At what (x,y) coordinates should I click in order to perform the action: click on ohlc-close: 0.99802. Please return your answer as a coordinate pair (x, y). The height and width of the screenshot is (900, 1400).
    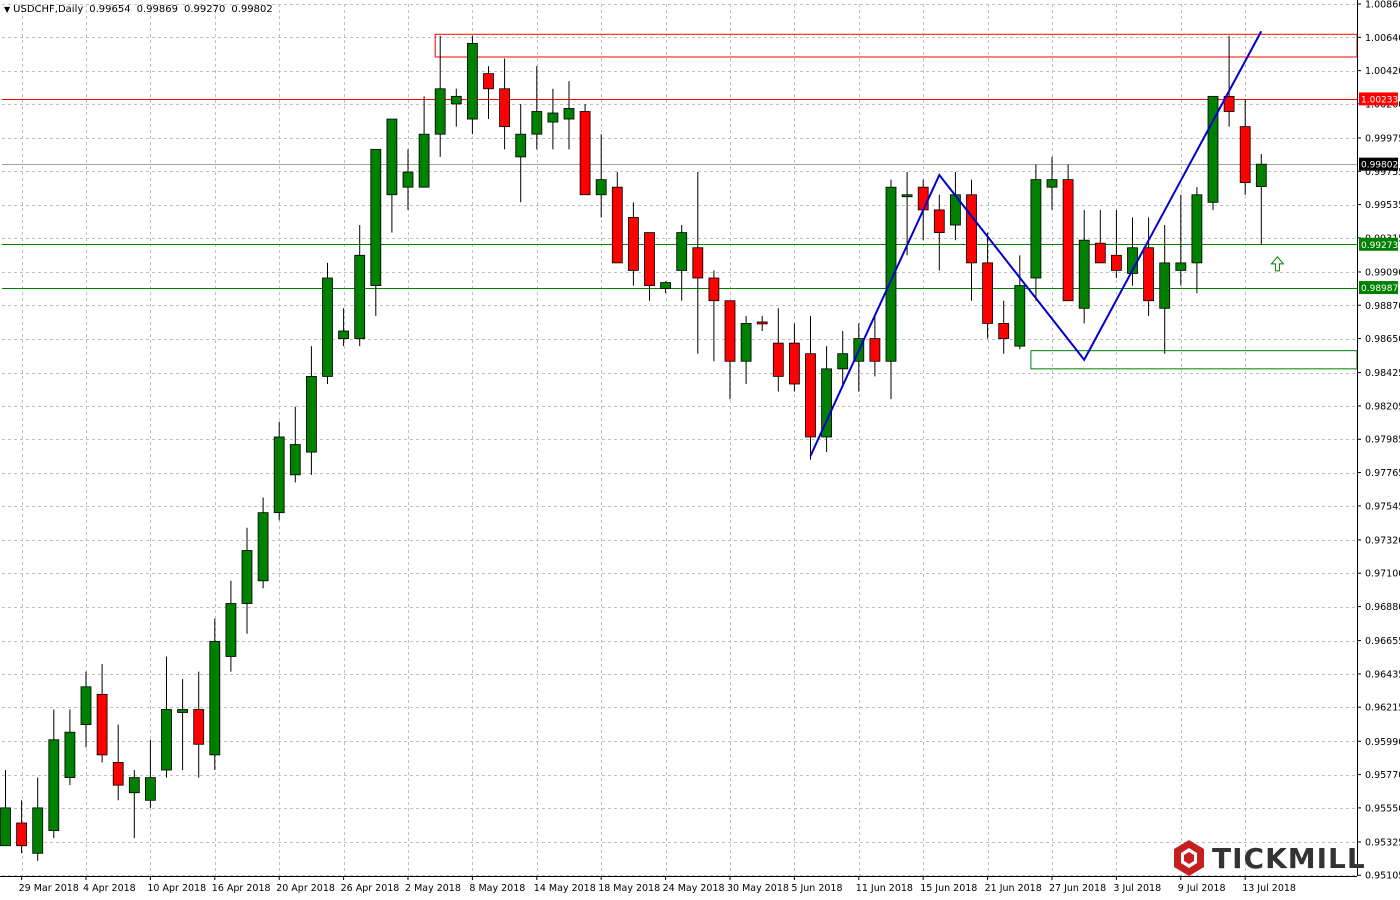
    Looking at the image, I should click on (252, 9).